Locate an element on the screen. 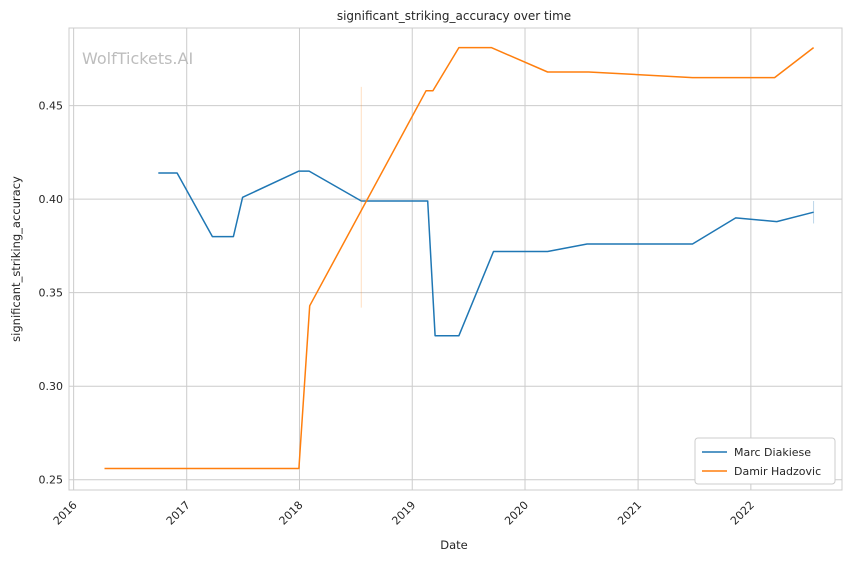 The image size is (852, 561). x-axis-ticks: 2016 2017 2018 2019 2020 2021 2022 is located at coordinates (404, 513).